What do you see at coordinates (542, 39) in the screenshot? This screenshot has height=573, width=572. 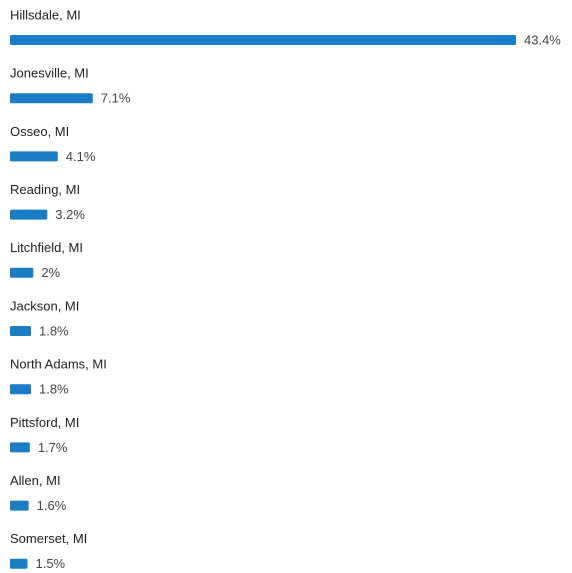 I see `value-label: 43.4%` at bounding box center [542, 39].